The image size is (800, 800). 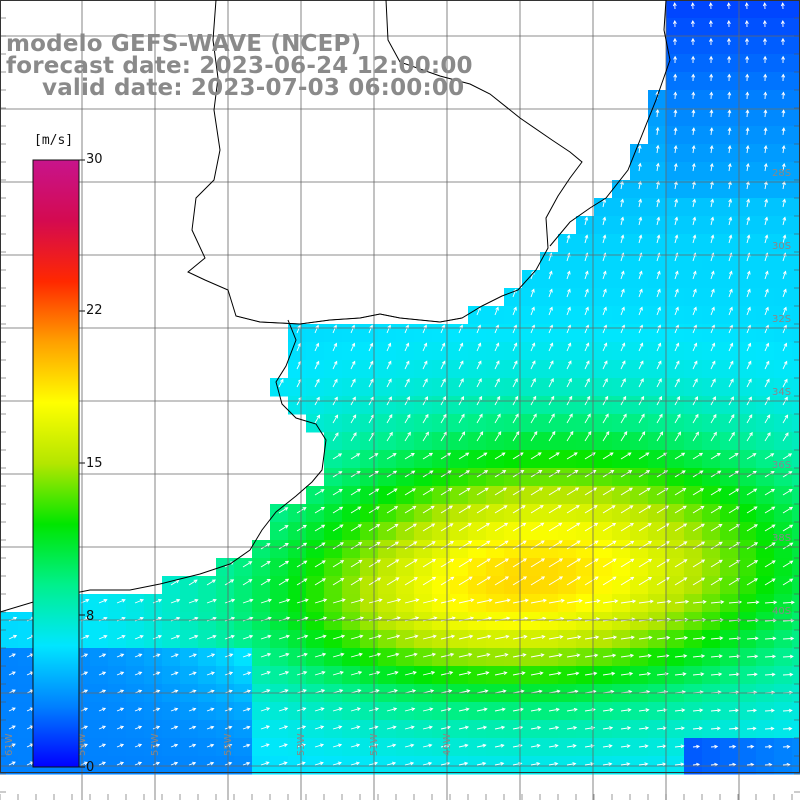 I want to click on lon-label: 61W, so click(x=9, y=744).